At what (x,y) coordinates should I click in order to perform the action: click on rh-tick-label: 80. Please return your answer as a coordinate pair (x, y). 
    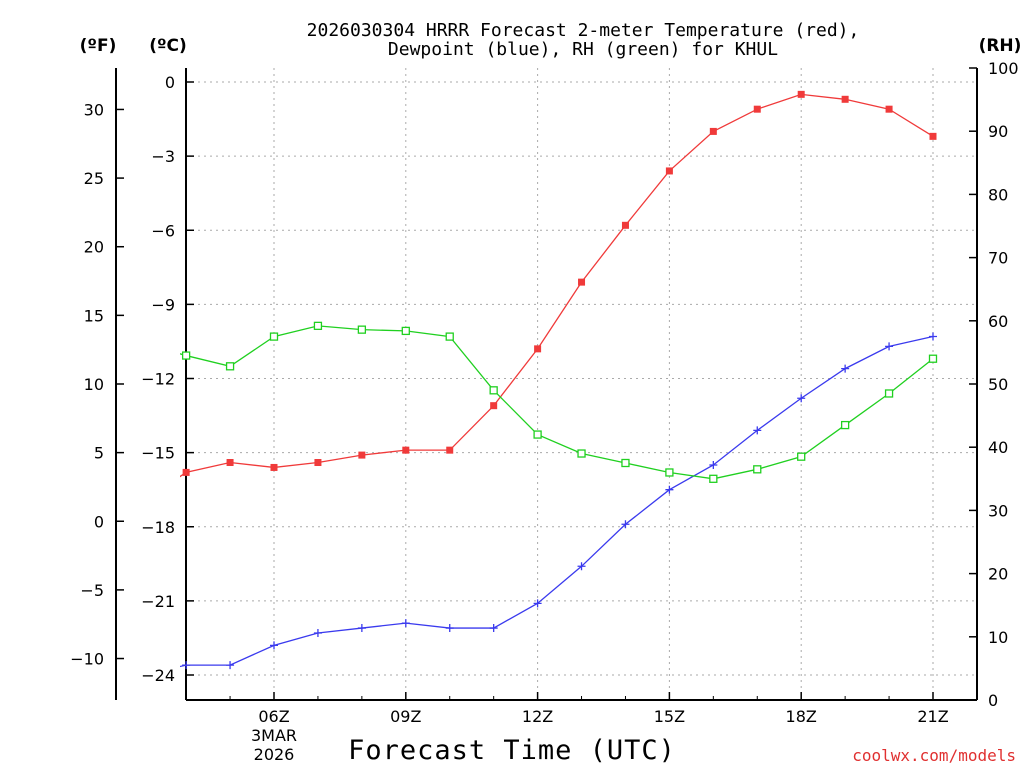
    Looking at the image, I should click on (998, 194).